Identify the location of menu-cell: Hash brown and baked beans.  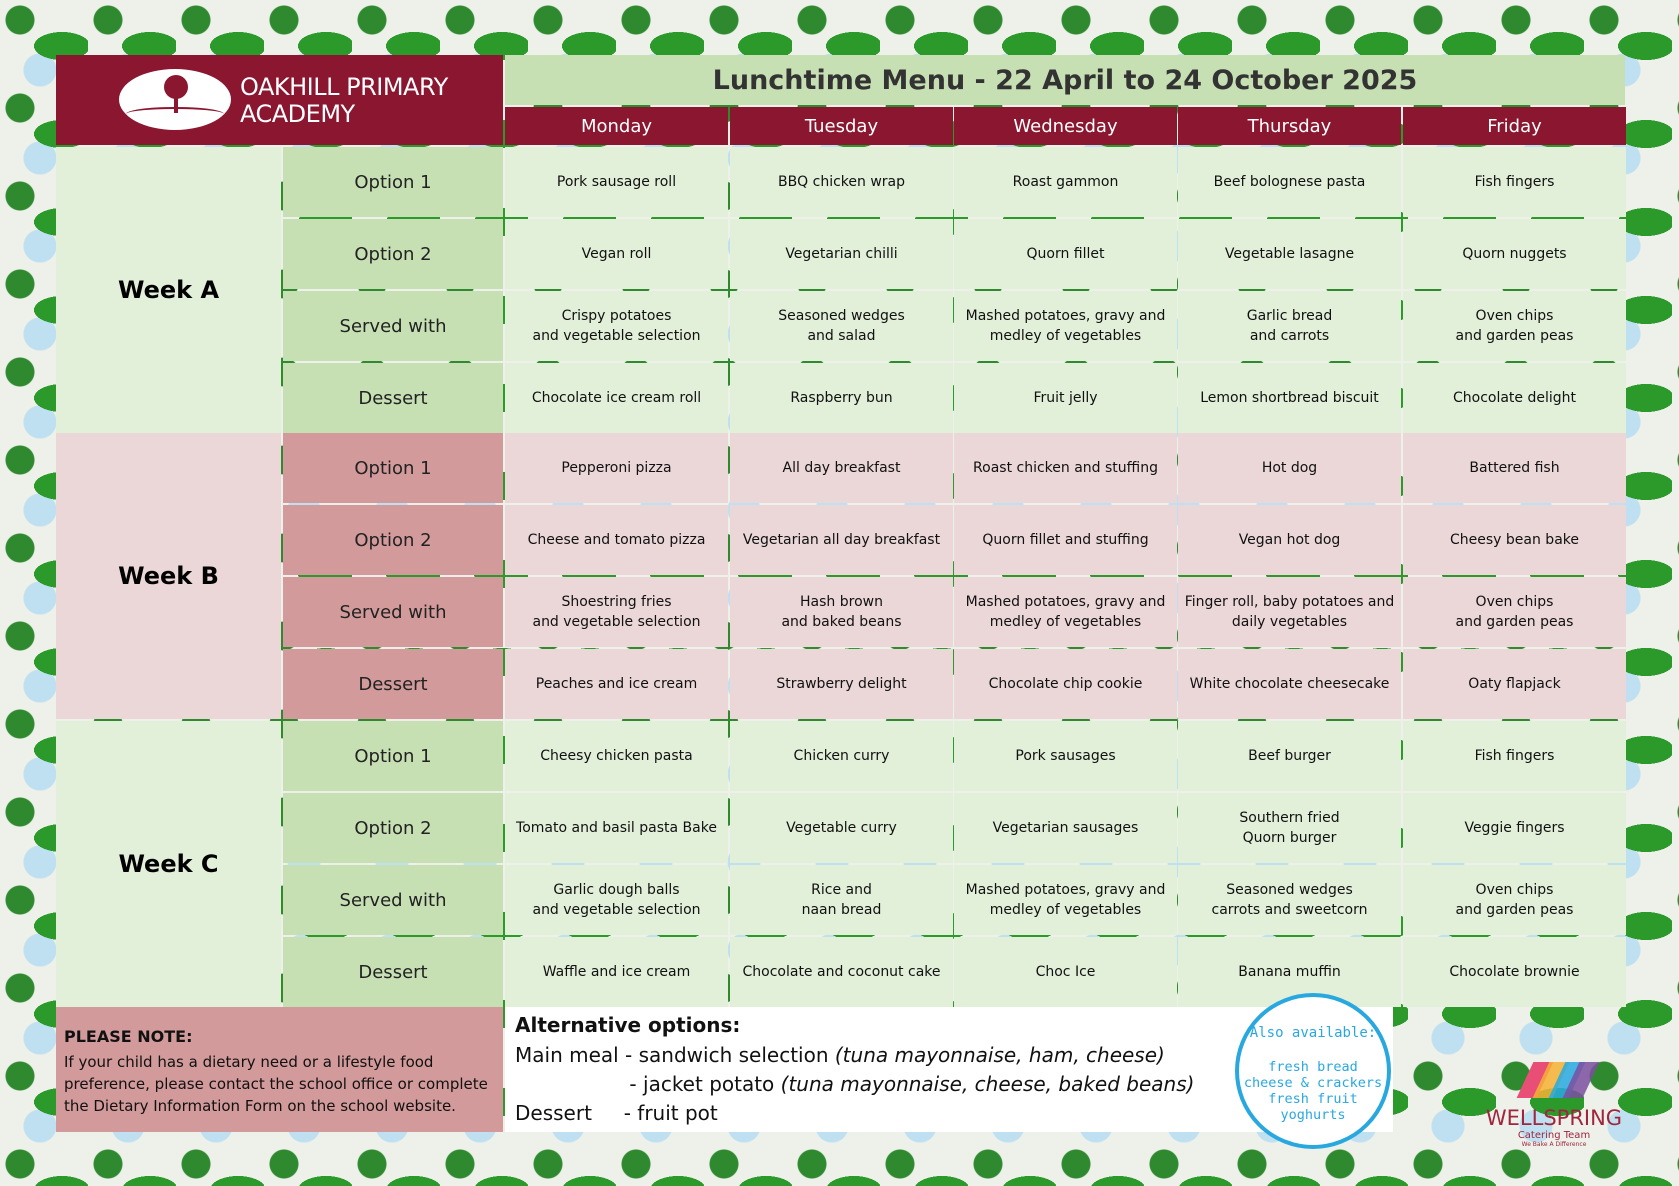
(841, 612).